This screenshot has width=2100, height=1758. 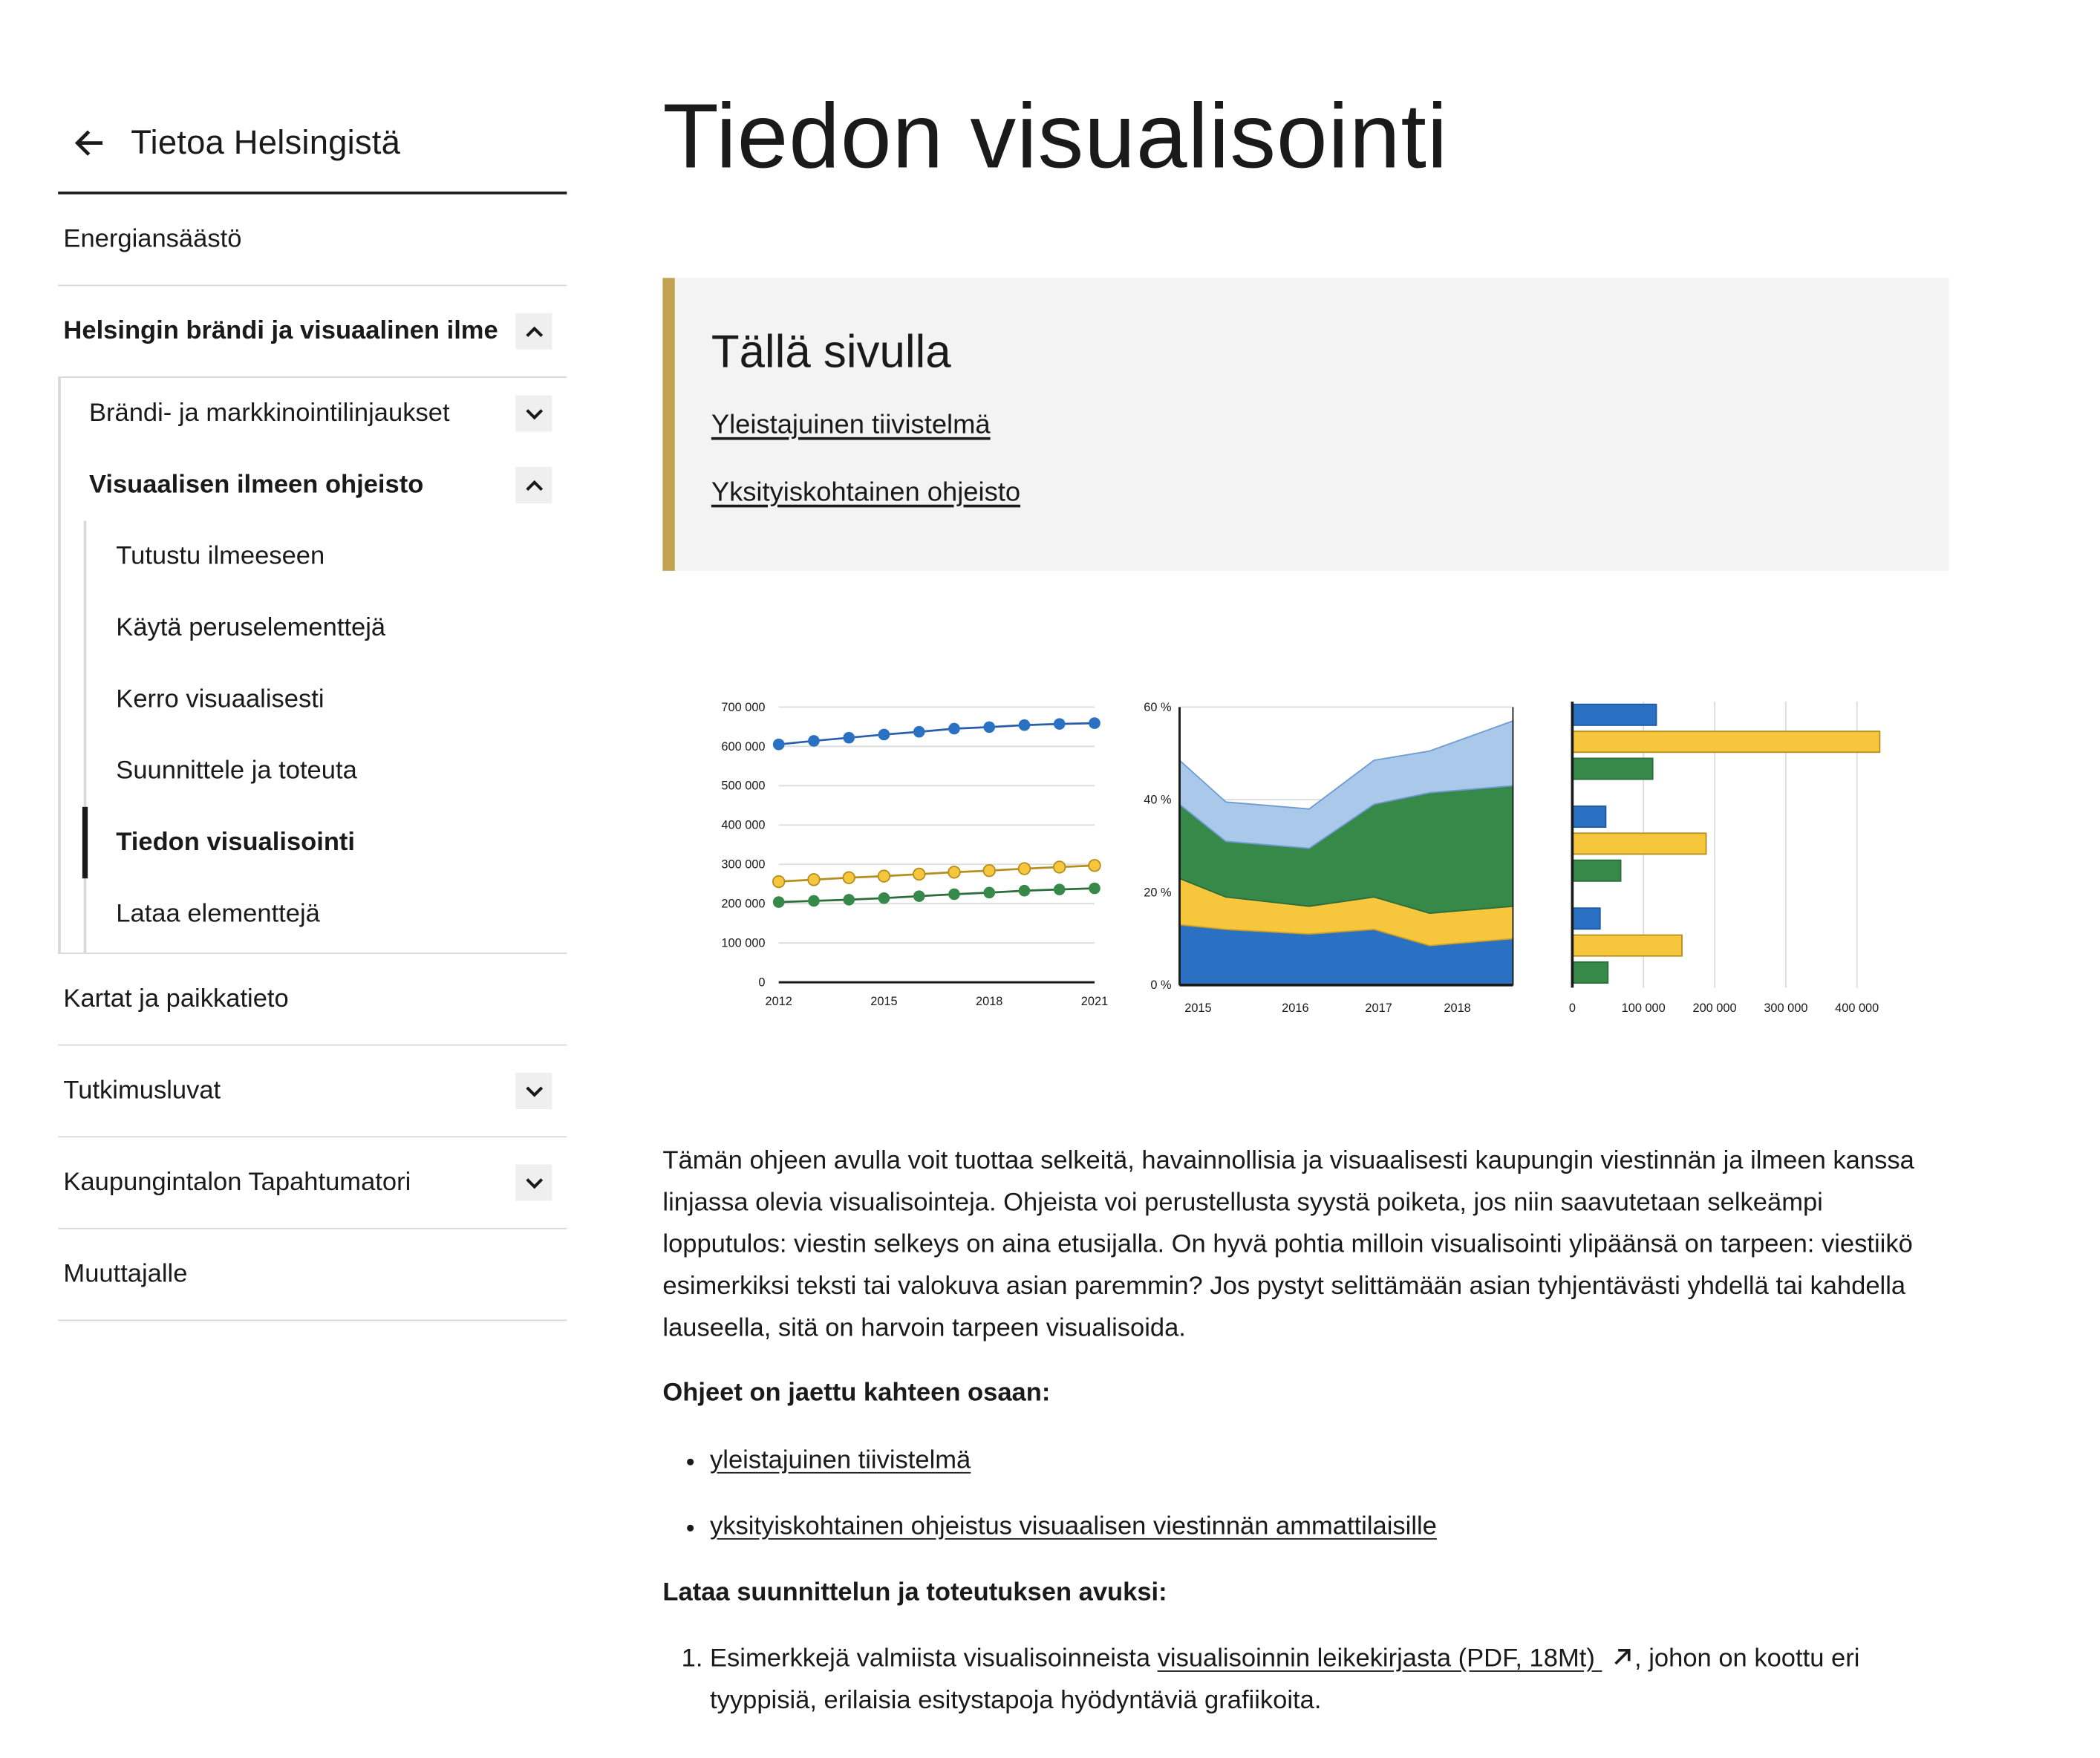 I want to click on list-item-text: Esimerkkejä valmiista visualisoinneista, so click(x=934, y=1658).